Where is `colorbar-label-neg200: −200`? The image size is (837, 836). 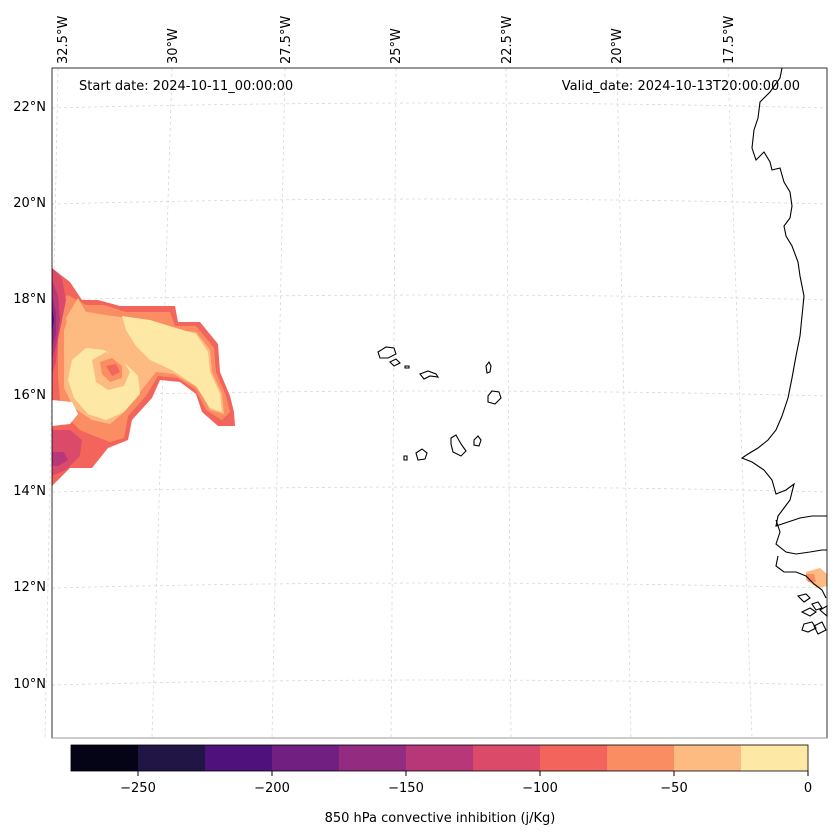 colorbar-label-neg200: −200 is located at coordinates (272, 788).